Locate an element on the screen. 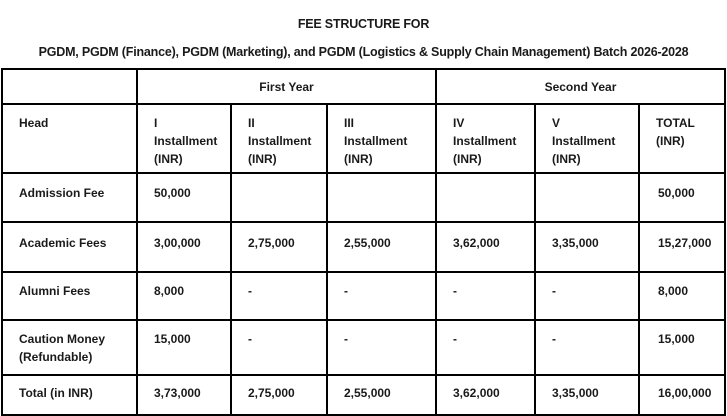 This screenshot has height=416, width=727. row-total: 15,000 is located at coordinates (682, 347).